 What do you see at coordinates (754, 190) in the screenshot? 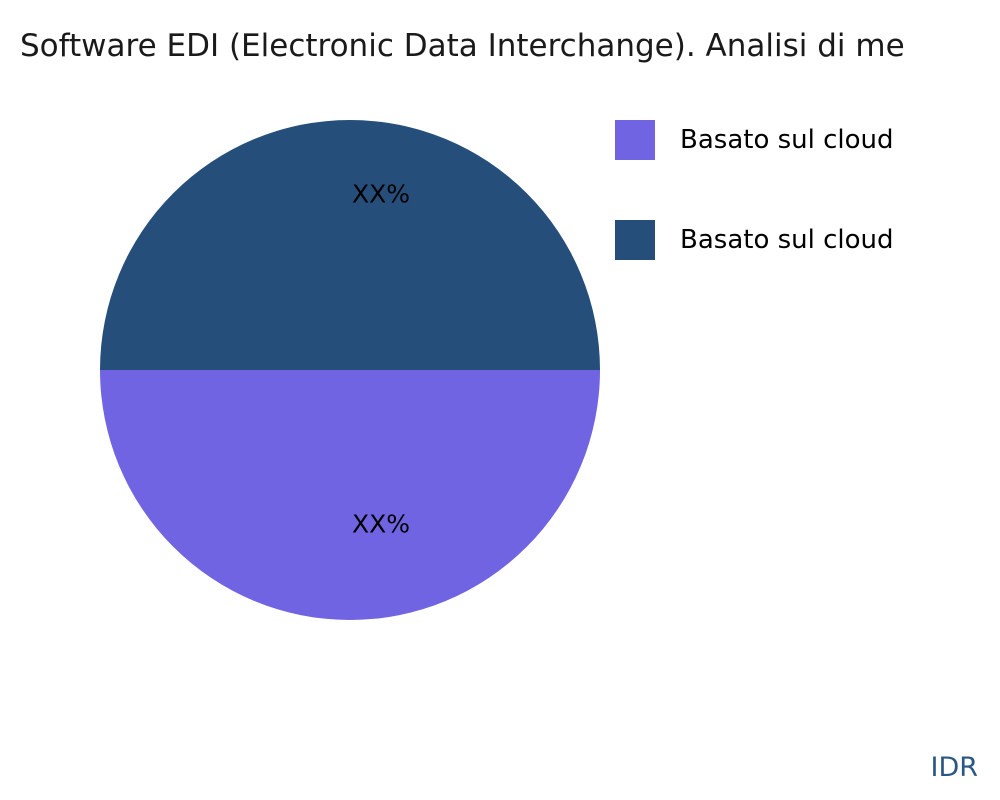
I see `legend: Basato sul cloud Basato sul cloud` at bounding box center [754, 190].